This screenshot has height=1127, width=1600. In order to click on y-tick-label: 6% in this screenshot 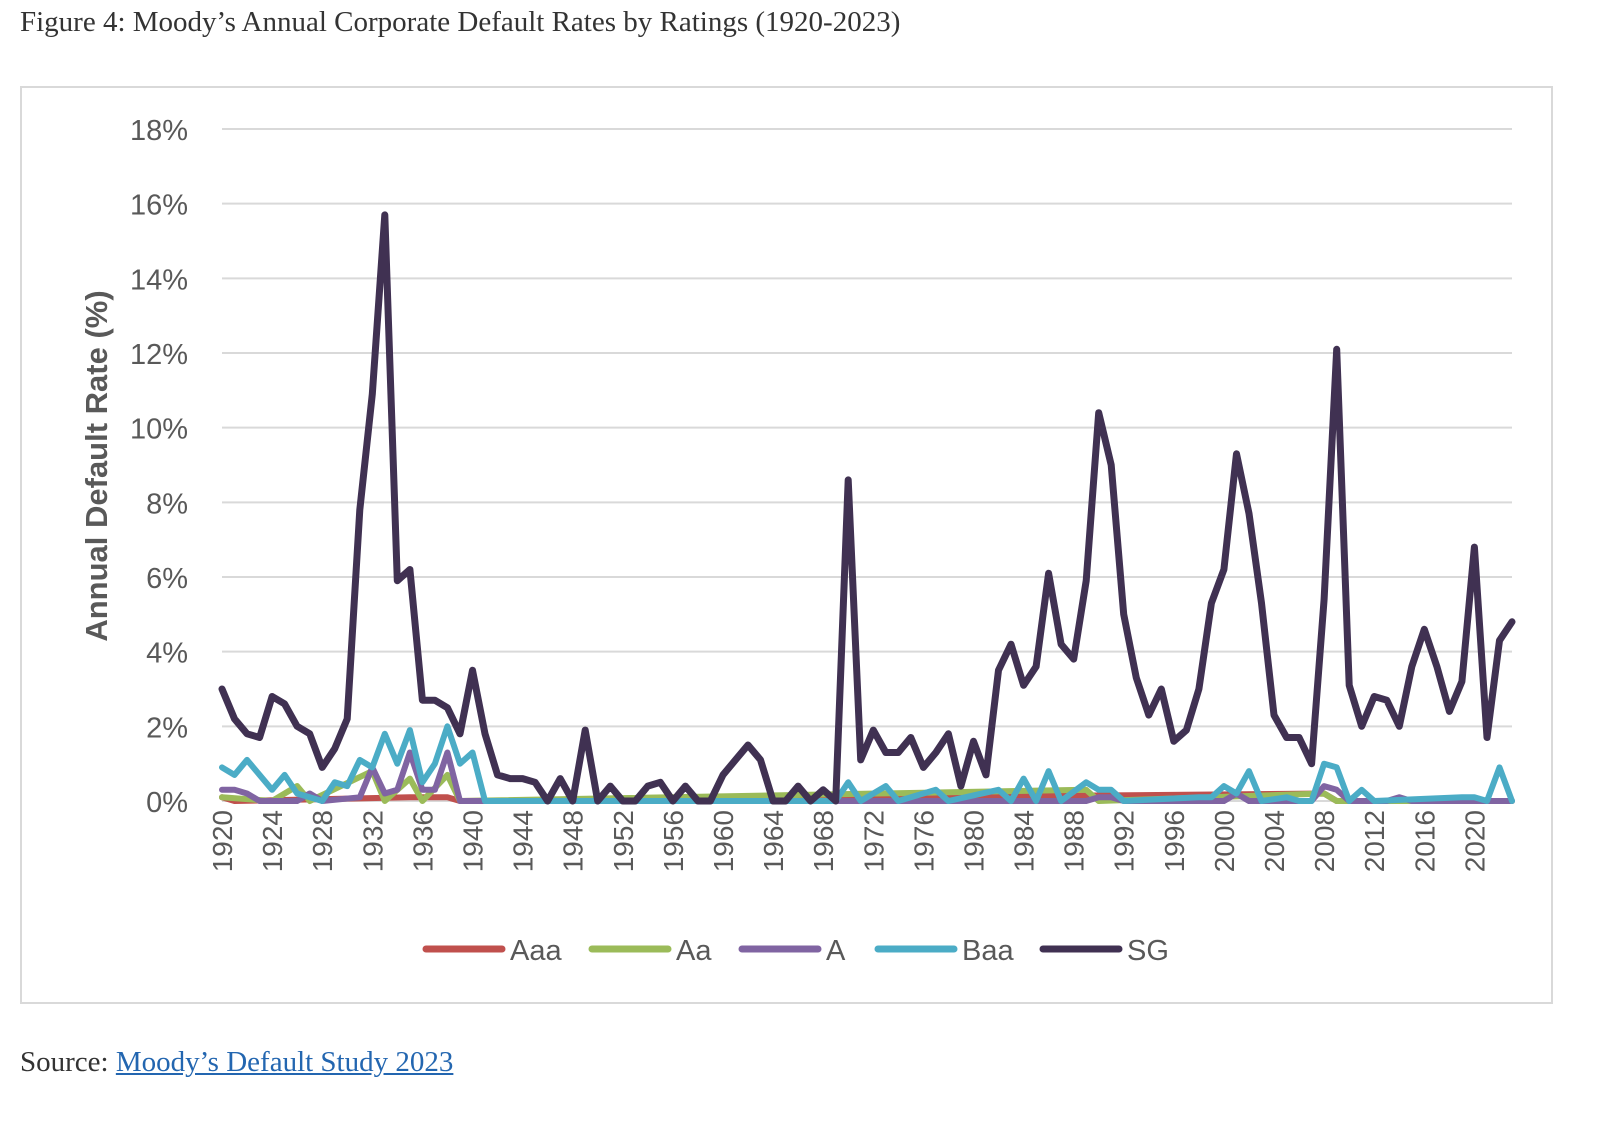, I will do `click(167, 579)`.